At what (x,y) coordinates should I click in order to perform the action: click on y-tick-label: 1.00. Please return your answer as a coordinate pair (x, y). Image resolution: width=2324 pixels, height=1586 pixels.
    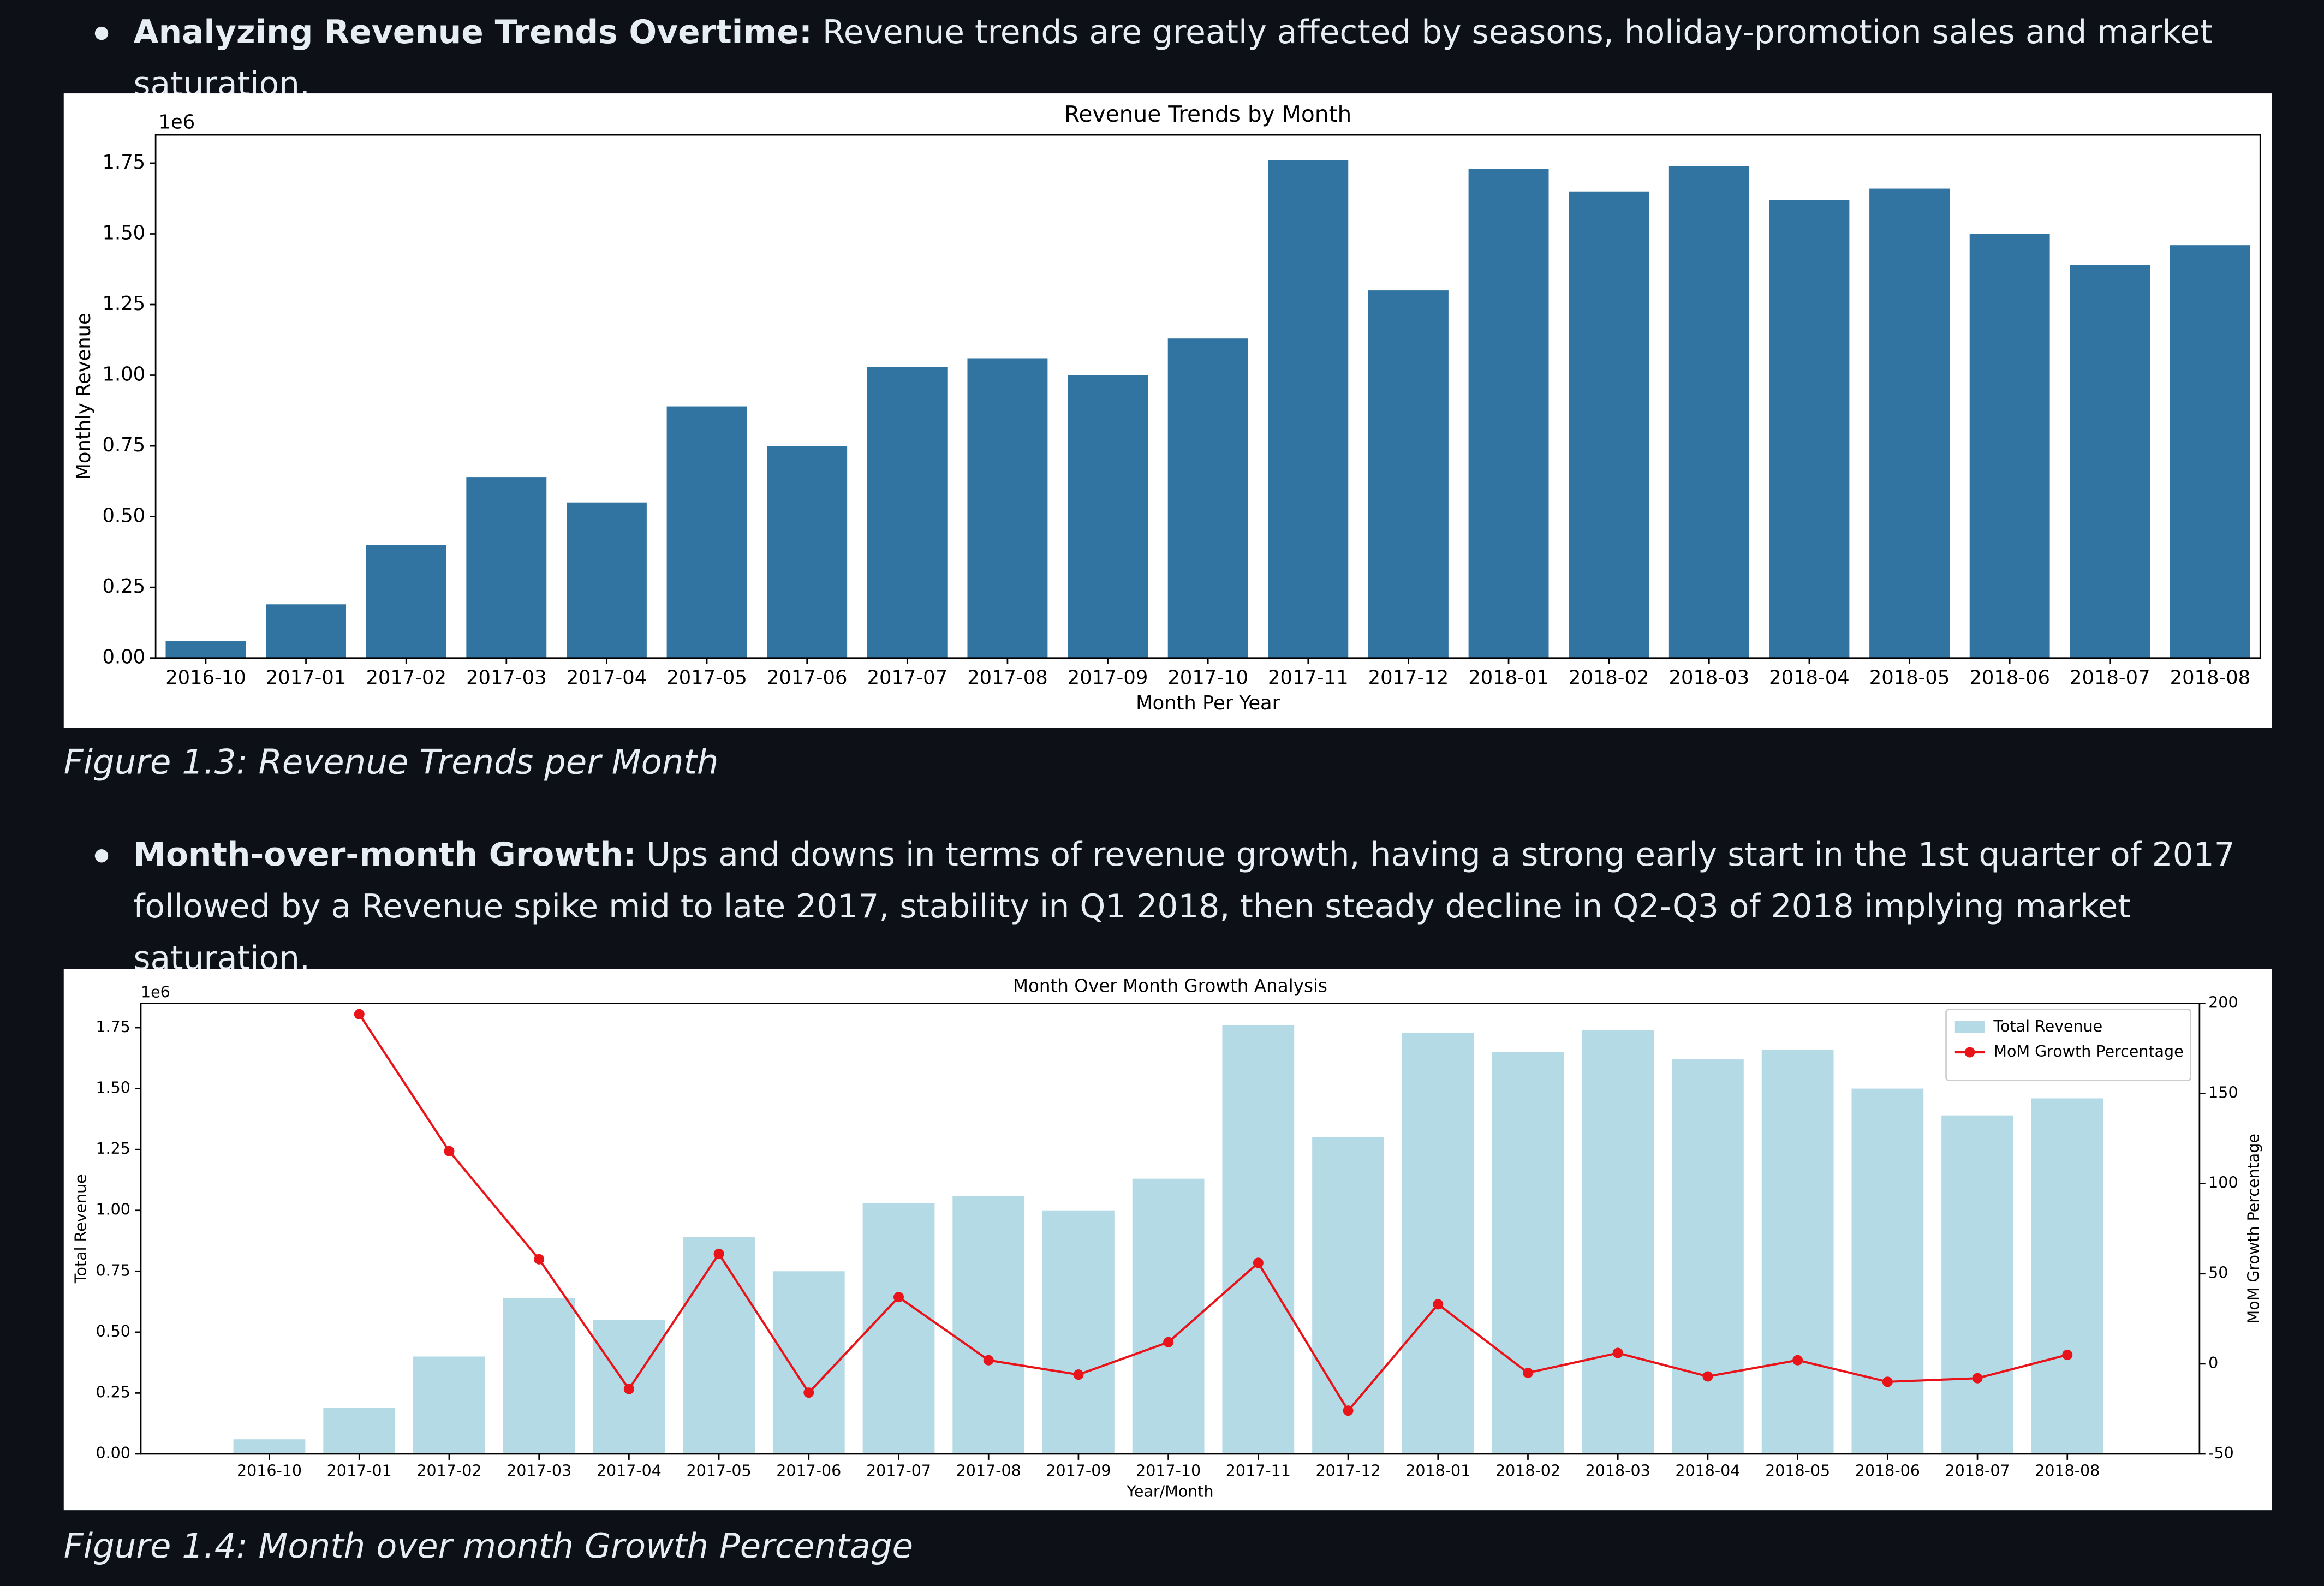
    Looking at the image, I should click on (124, 374).